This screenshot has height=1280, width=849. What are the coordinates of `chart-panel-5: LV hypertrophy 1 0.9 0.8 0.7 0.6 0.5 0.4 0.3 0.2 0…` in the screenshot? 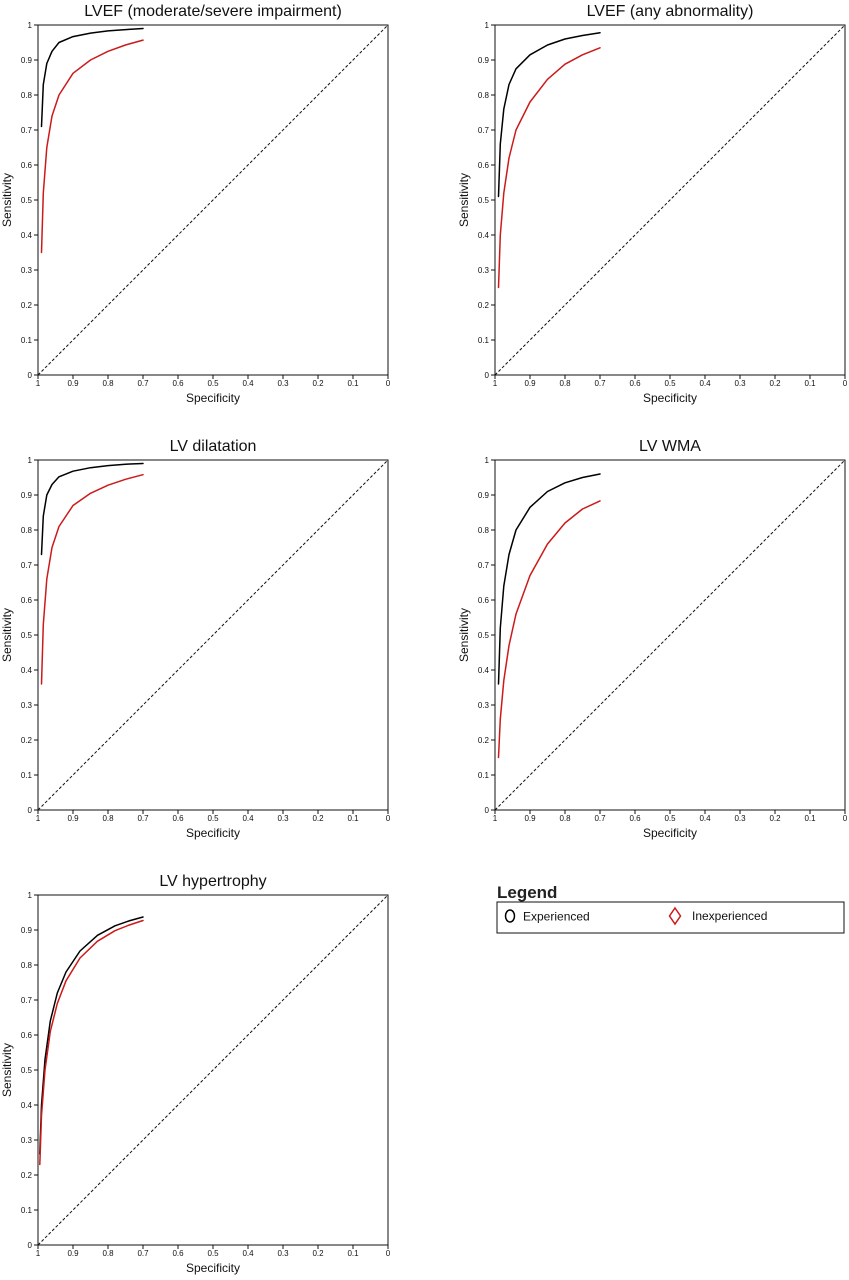 It's located at (195, 1074).